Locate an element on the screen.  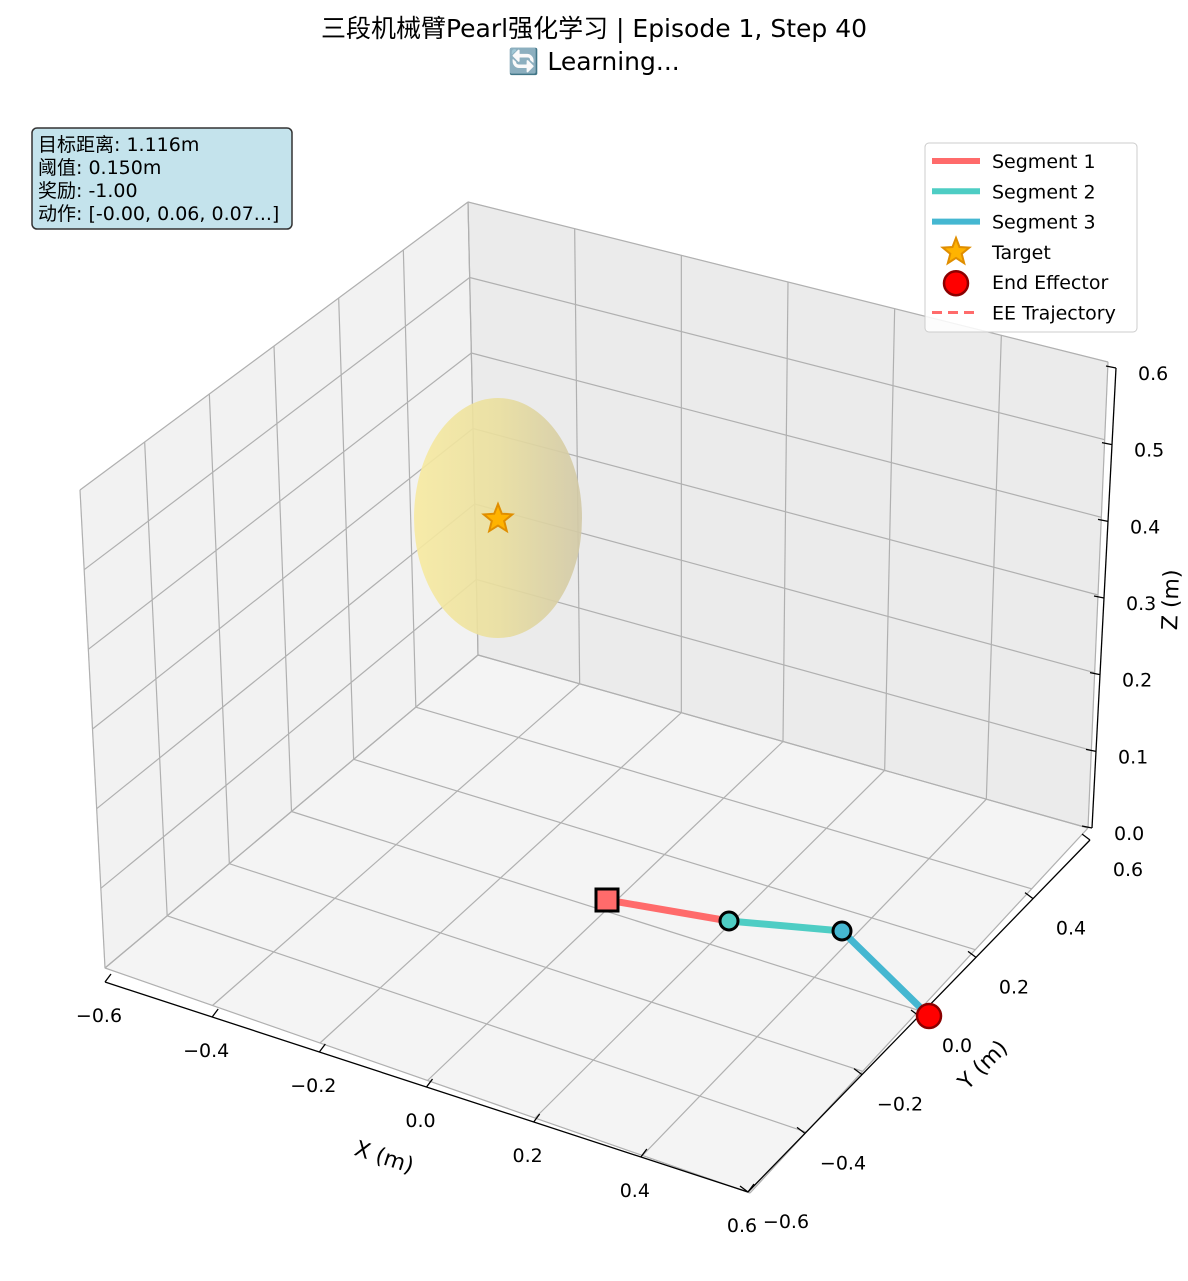
x-tick-label: 0.4 is located at coordinates (635, 1191).